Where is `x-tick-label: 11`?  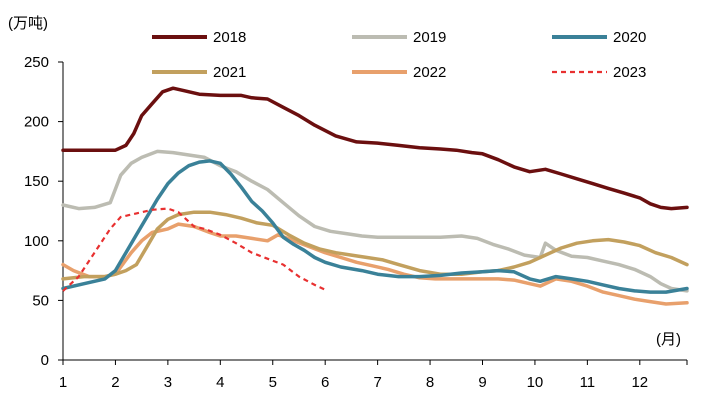
x-tick-label: 11 is located at coordinates (588, 382).